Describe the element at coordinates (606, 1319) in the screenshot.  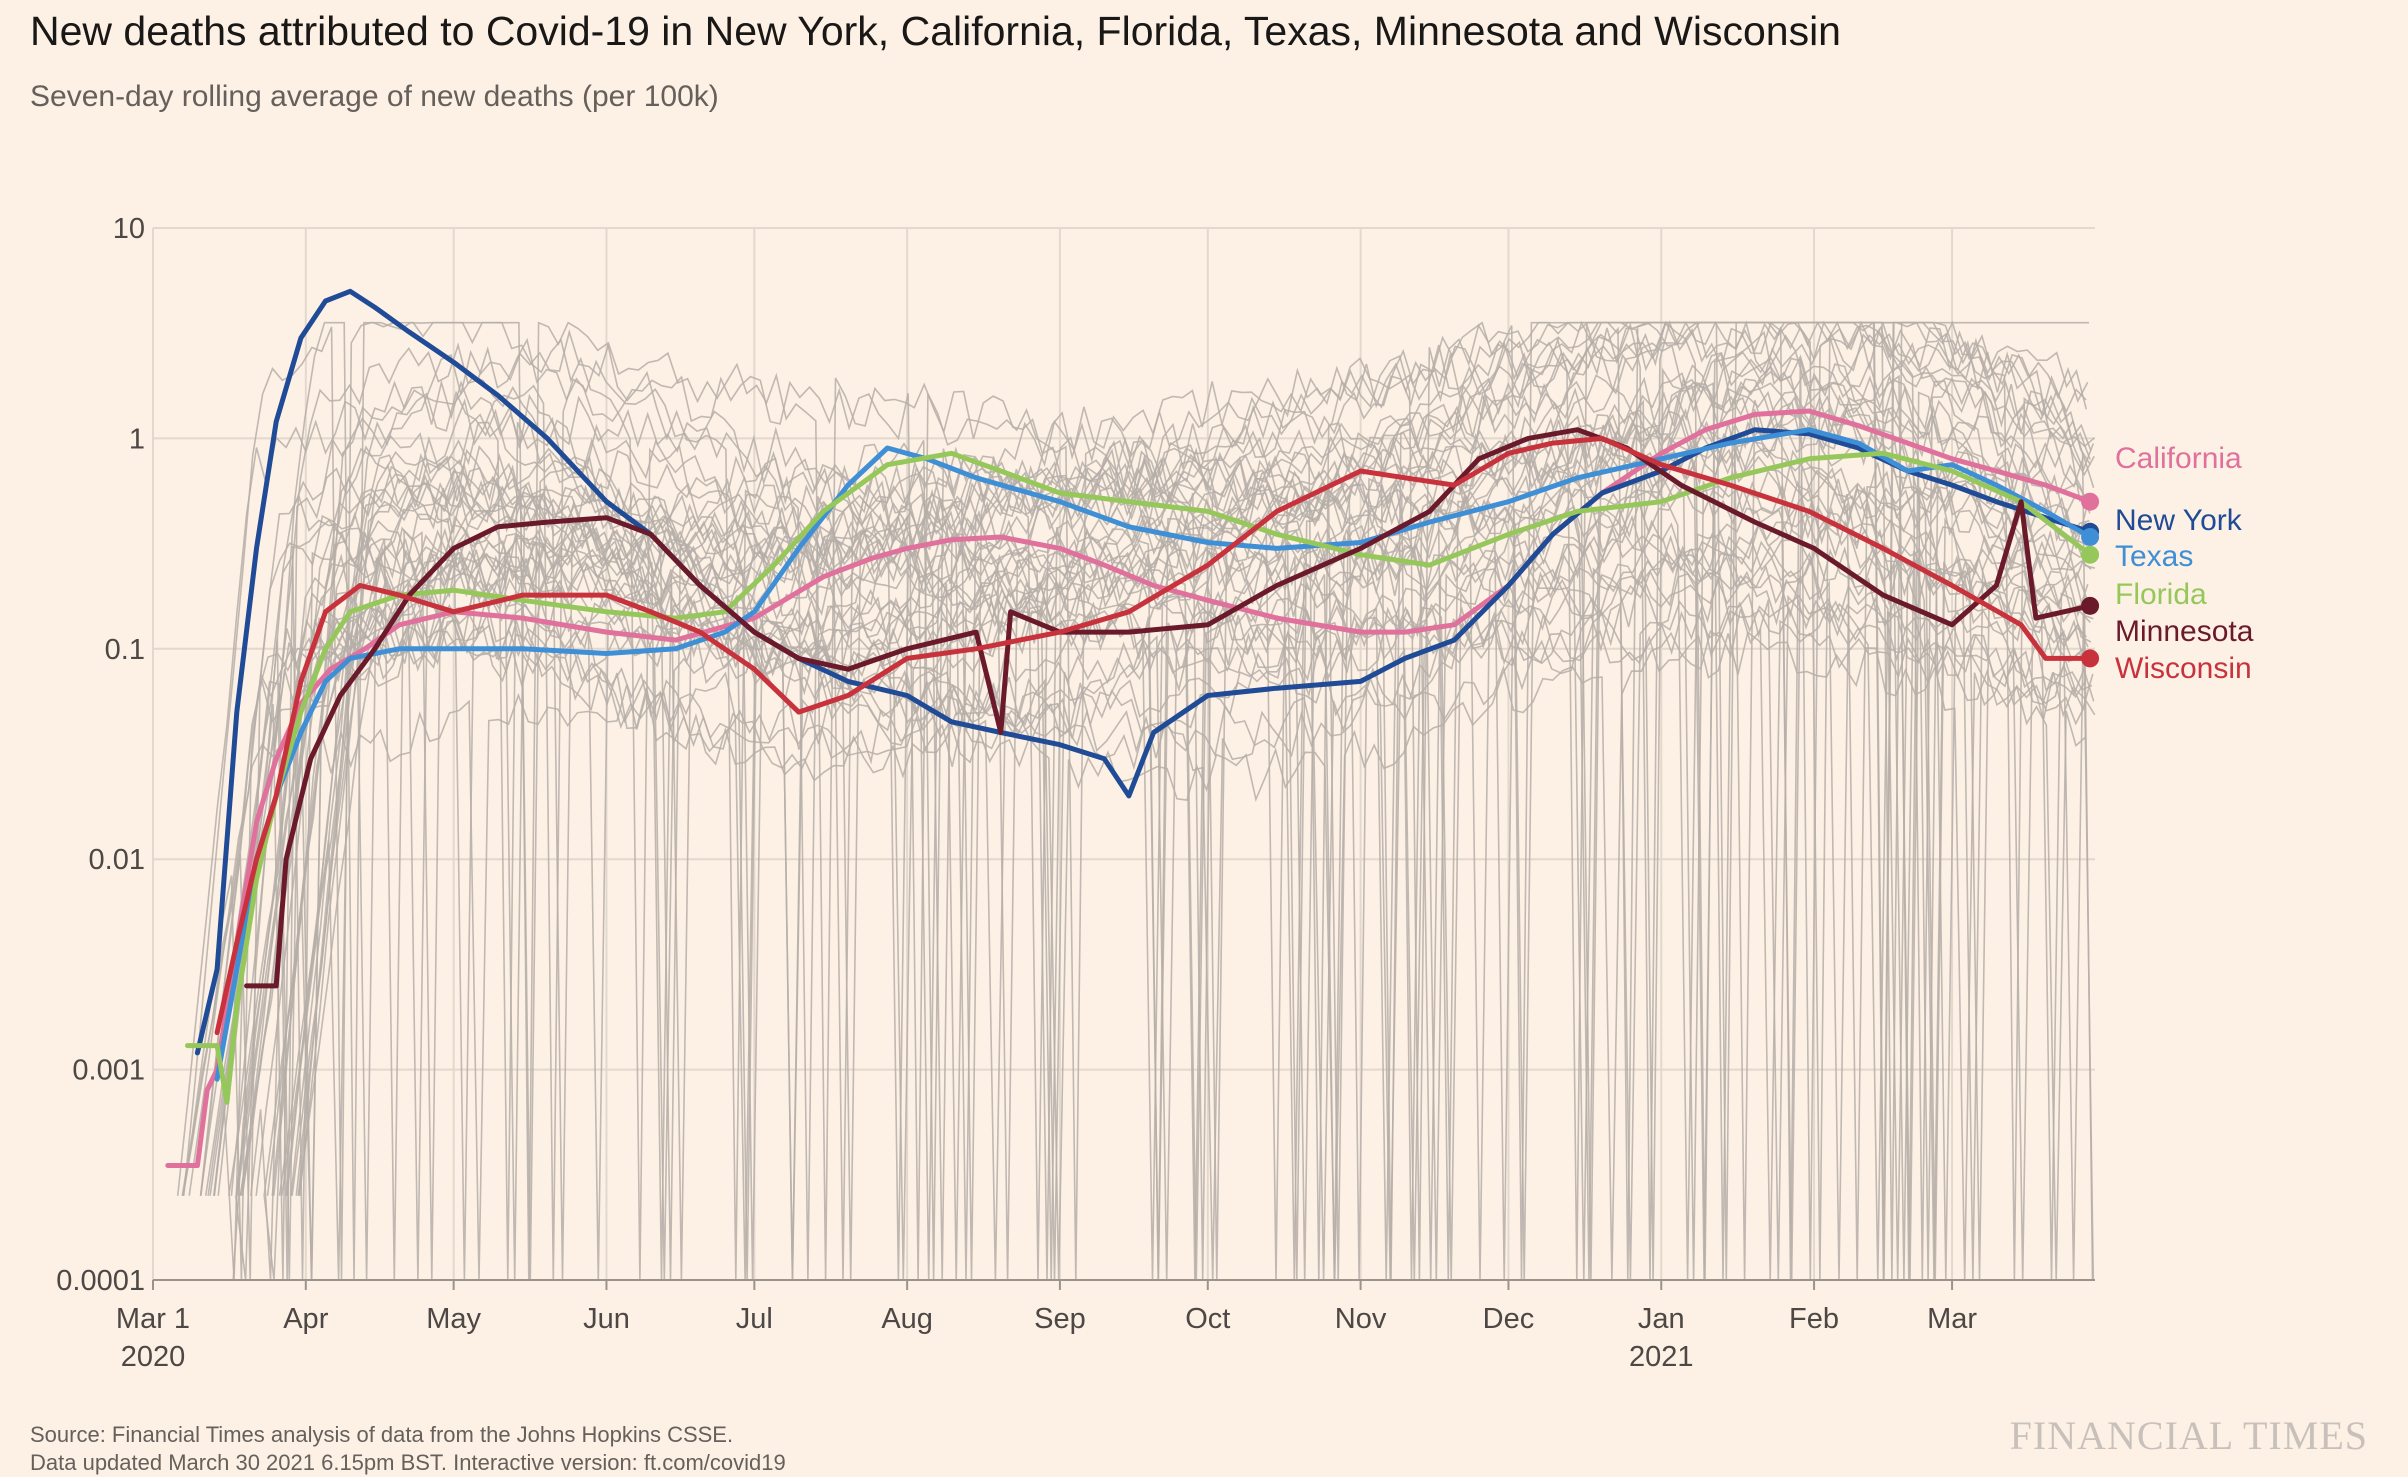
I see `x-tick-label: Jun` at that location.